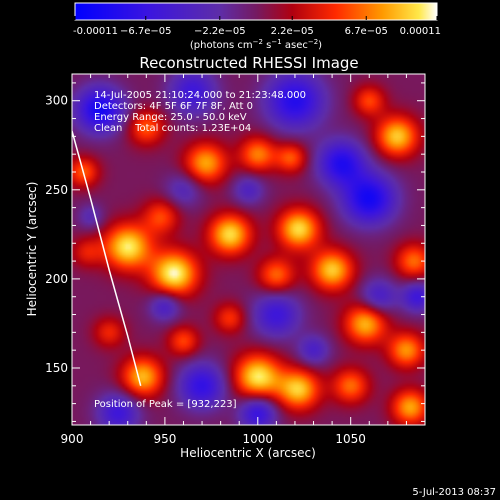 Image resolution: width=500 pixels, height=500 pixels. Describe the element at coordinates (56, 190) in the screenshot. I see `y-tick-label: 250` at that location.